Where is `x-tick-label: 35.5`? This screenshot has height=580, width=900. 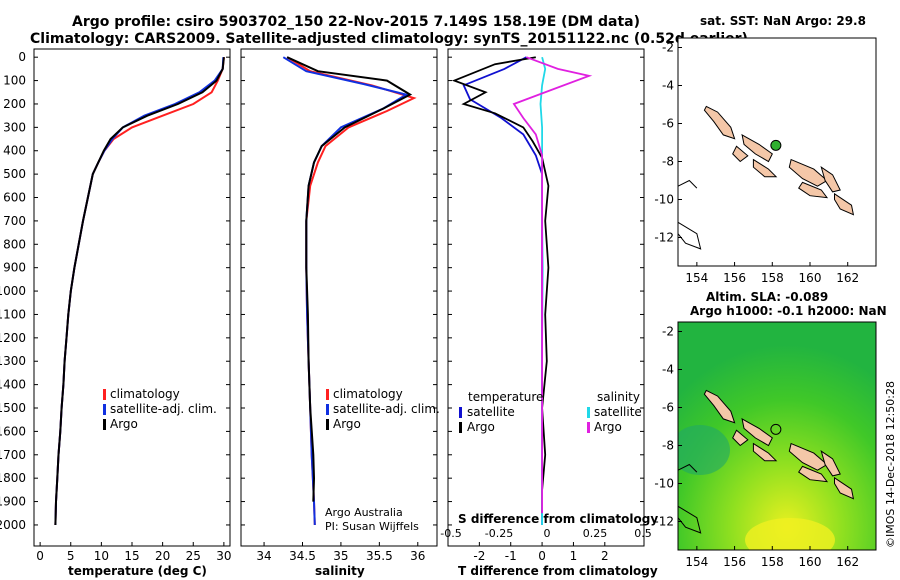 x-tick-label: 35.5 is located at coordinates (379, 556).